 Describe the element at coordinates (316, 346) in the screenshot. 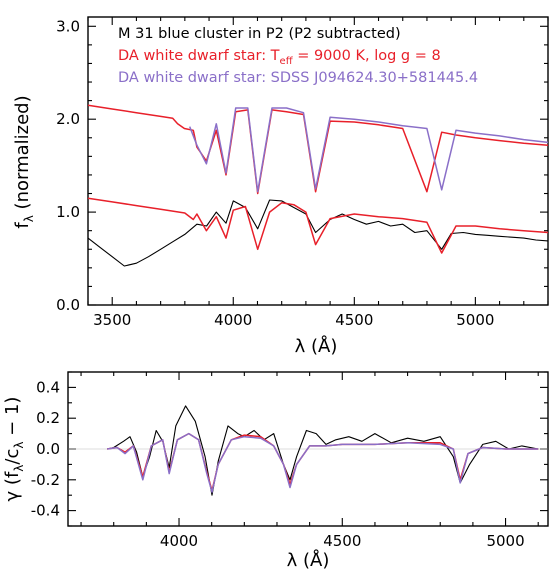

I see `top-x-axis-label: λ (Å)` at that location.